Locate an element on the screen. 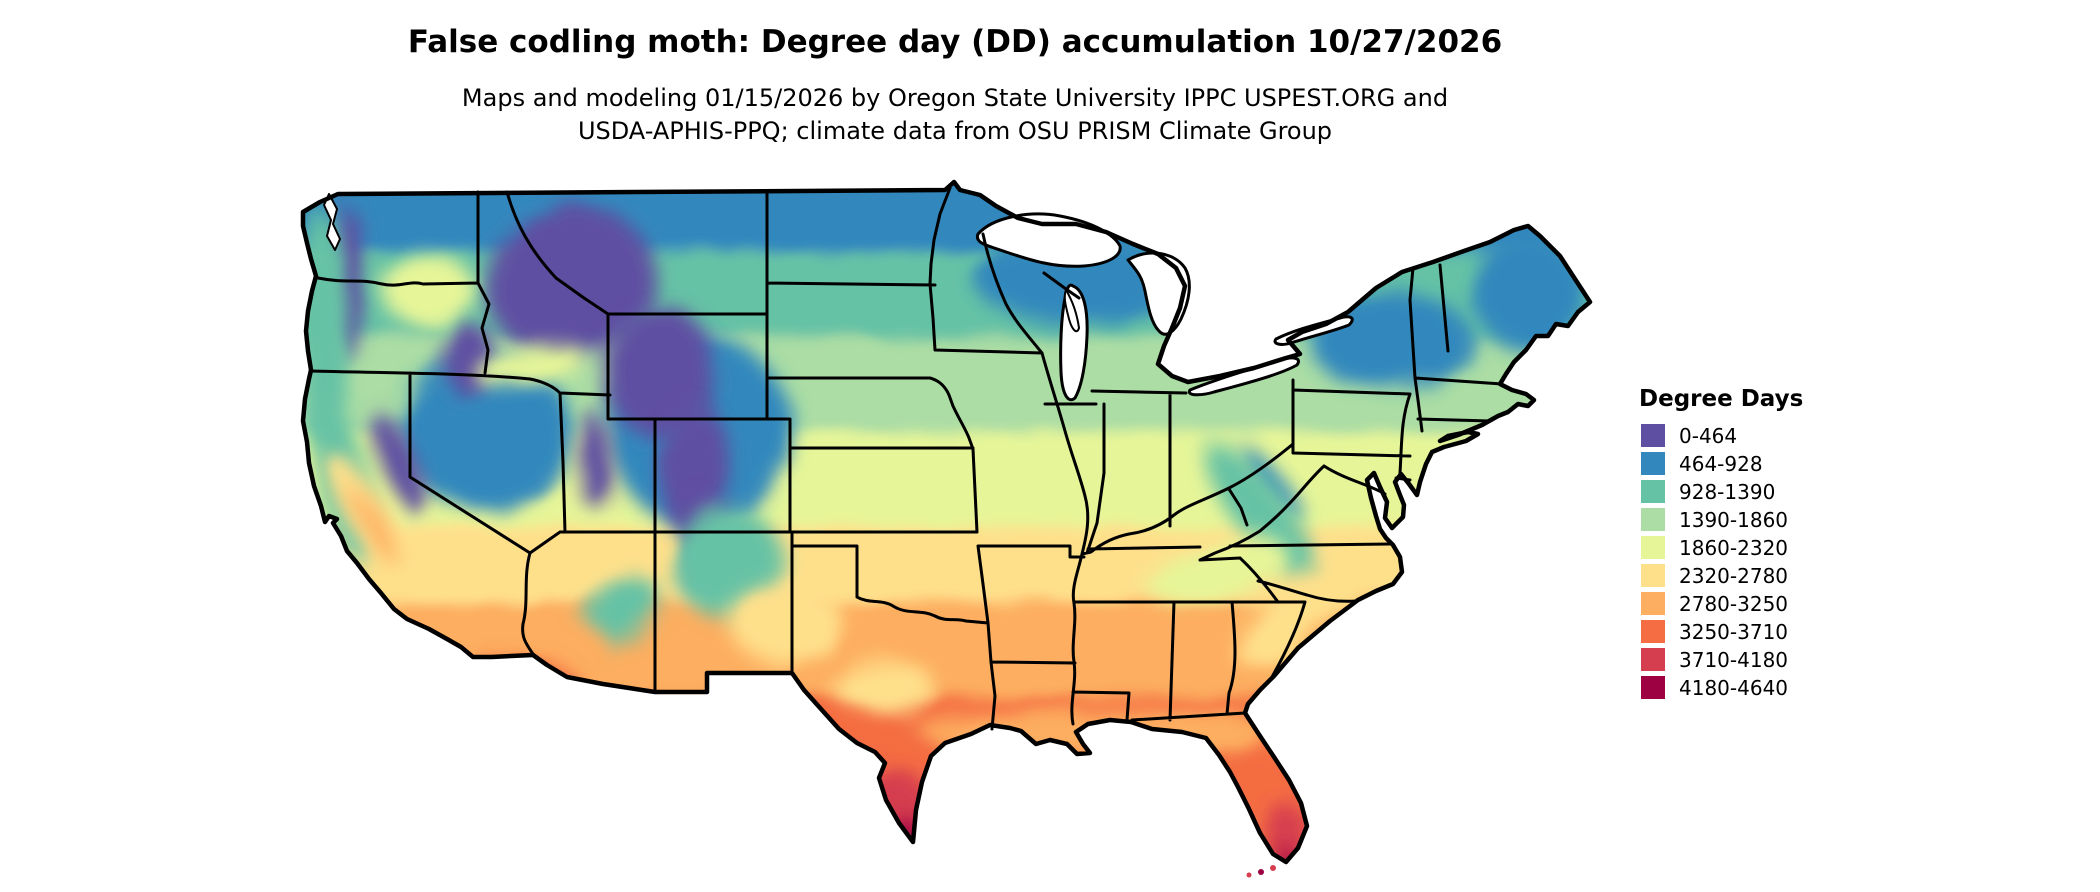 The height and width of the screenshot is (892, 2100). legend-range-label: 2780-3250 is located at coordinates (1734, 603).